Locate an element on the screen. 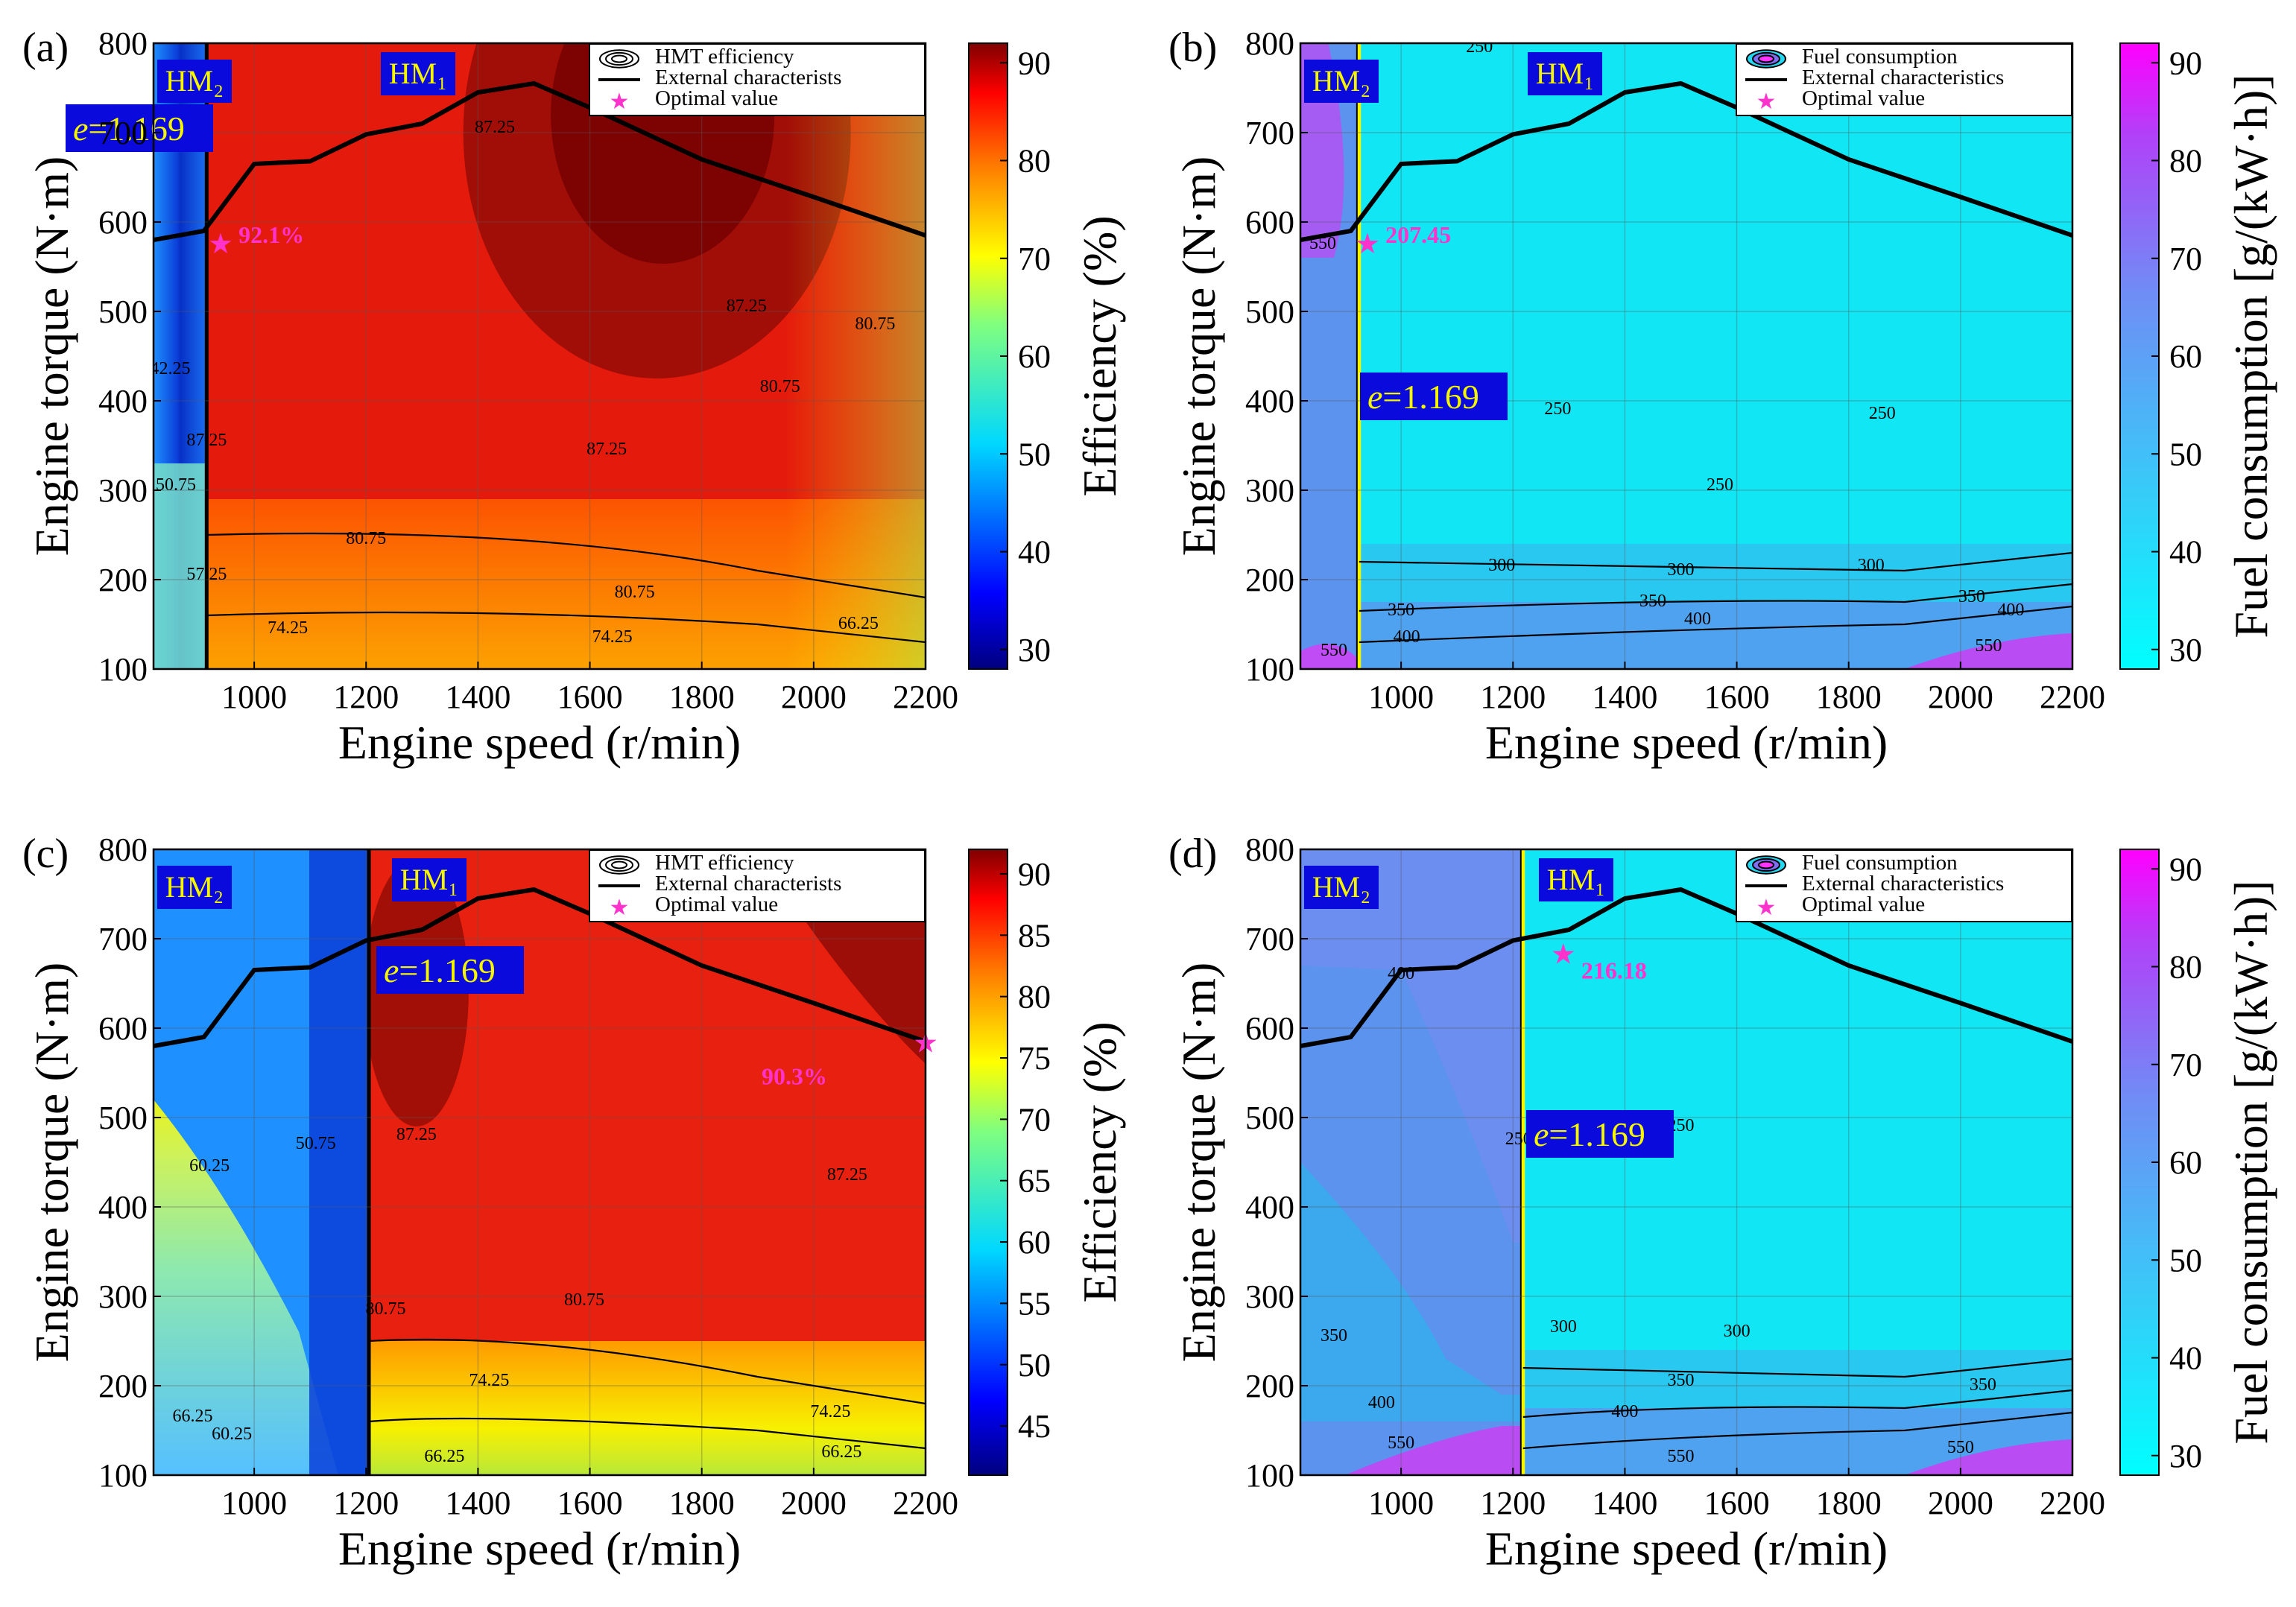 This screenshot has width=2296, height=1607. mode-label-hm2-box is located at coordinates (194, 81).